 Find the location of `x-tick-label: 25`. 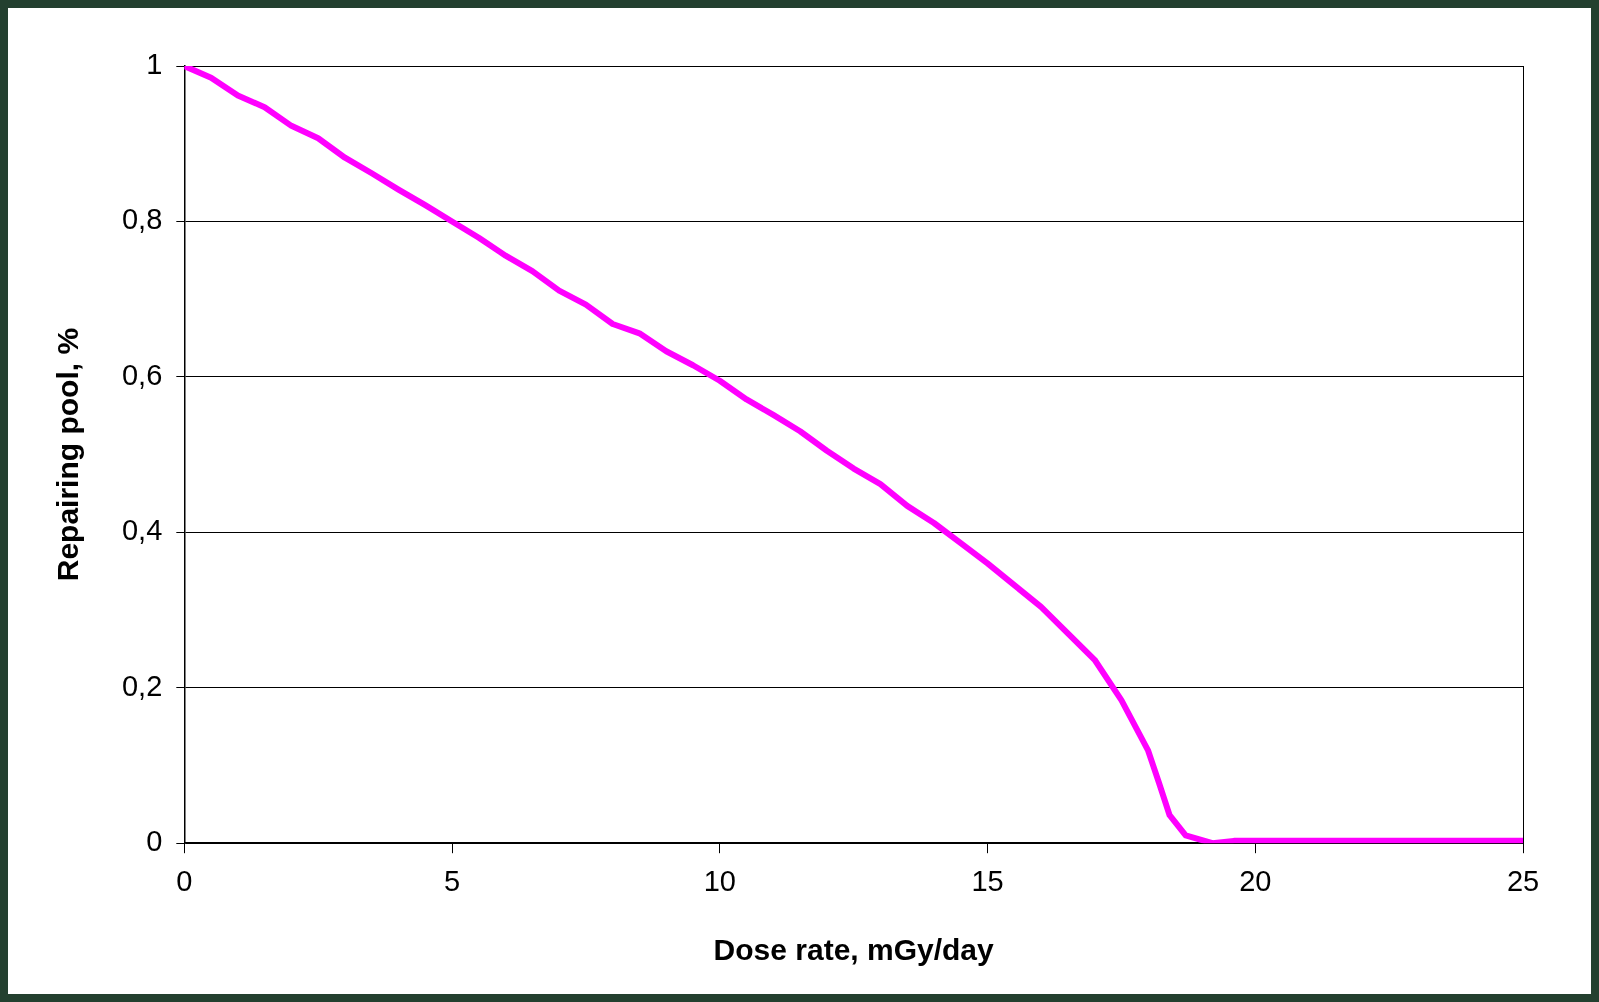

x-tick-label: 25 is located at coordinates (1523, 880).